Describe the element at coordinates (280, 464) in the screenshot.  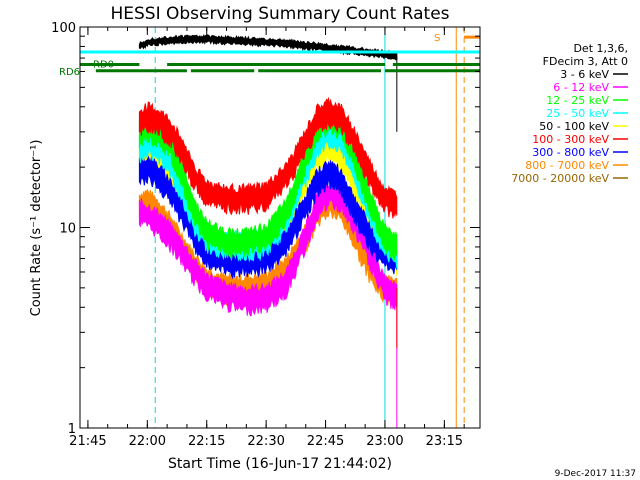
I see `x-axis-label: Start Time (16-Jun-17 21:44:02)` at that location.